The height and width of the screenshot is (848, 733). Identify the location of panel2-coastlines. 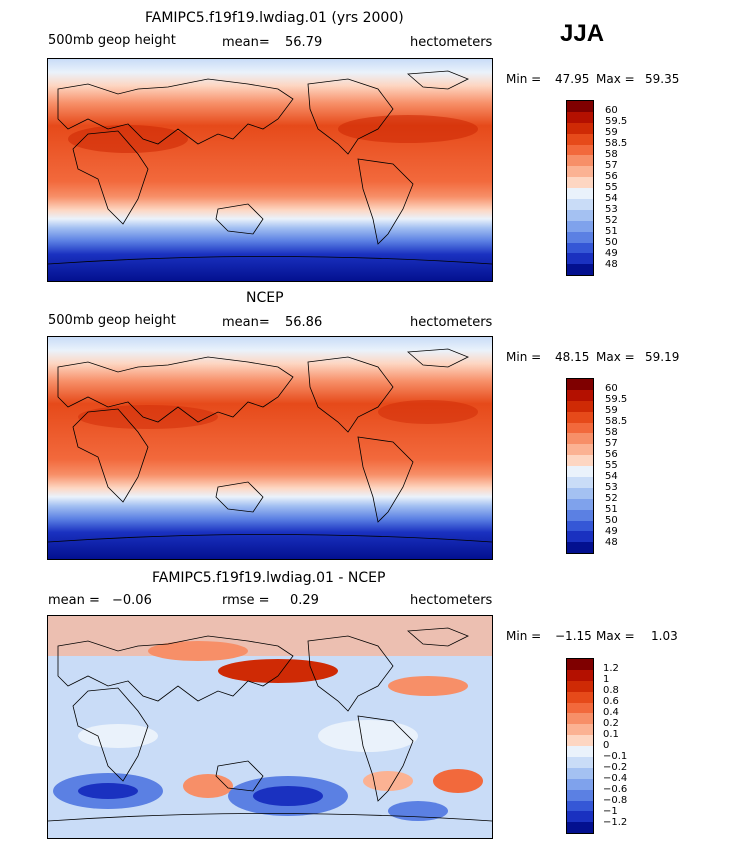
(270, 445).